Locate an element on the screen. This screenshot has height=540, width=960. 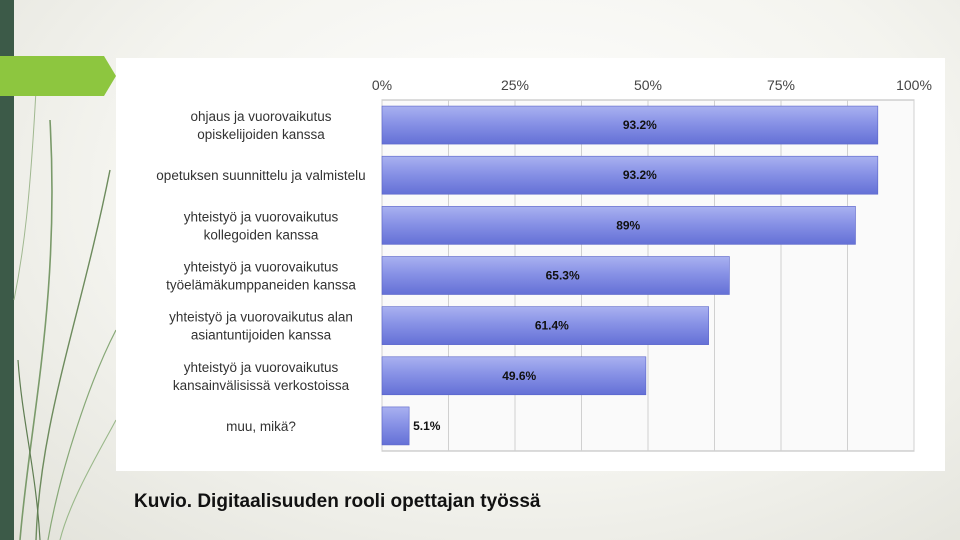
category-label: kansainvälisissä verkostoissa is located at coordinates (261, 385).